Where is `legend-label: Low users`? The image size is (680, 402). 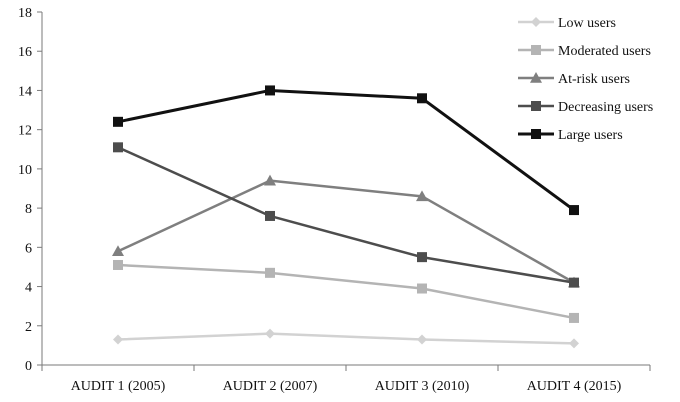
legend-label: Low users is located at coordinates (587, 23).